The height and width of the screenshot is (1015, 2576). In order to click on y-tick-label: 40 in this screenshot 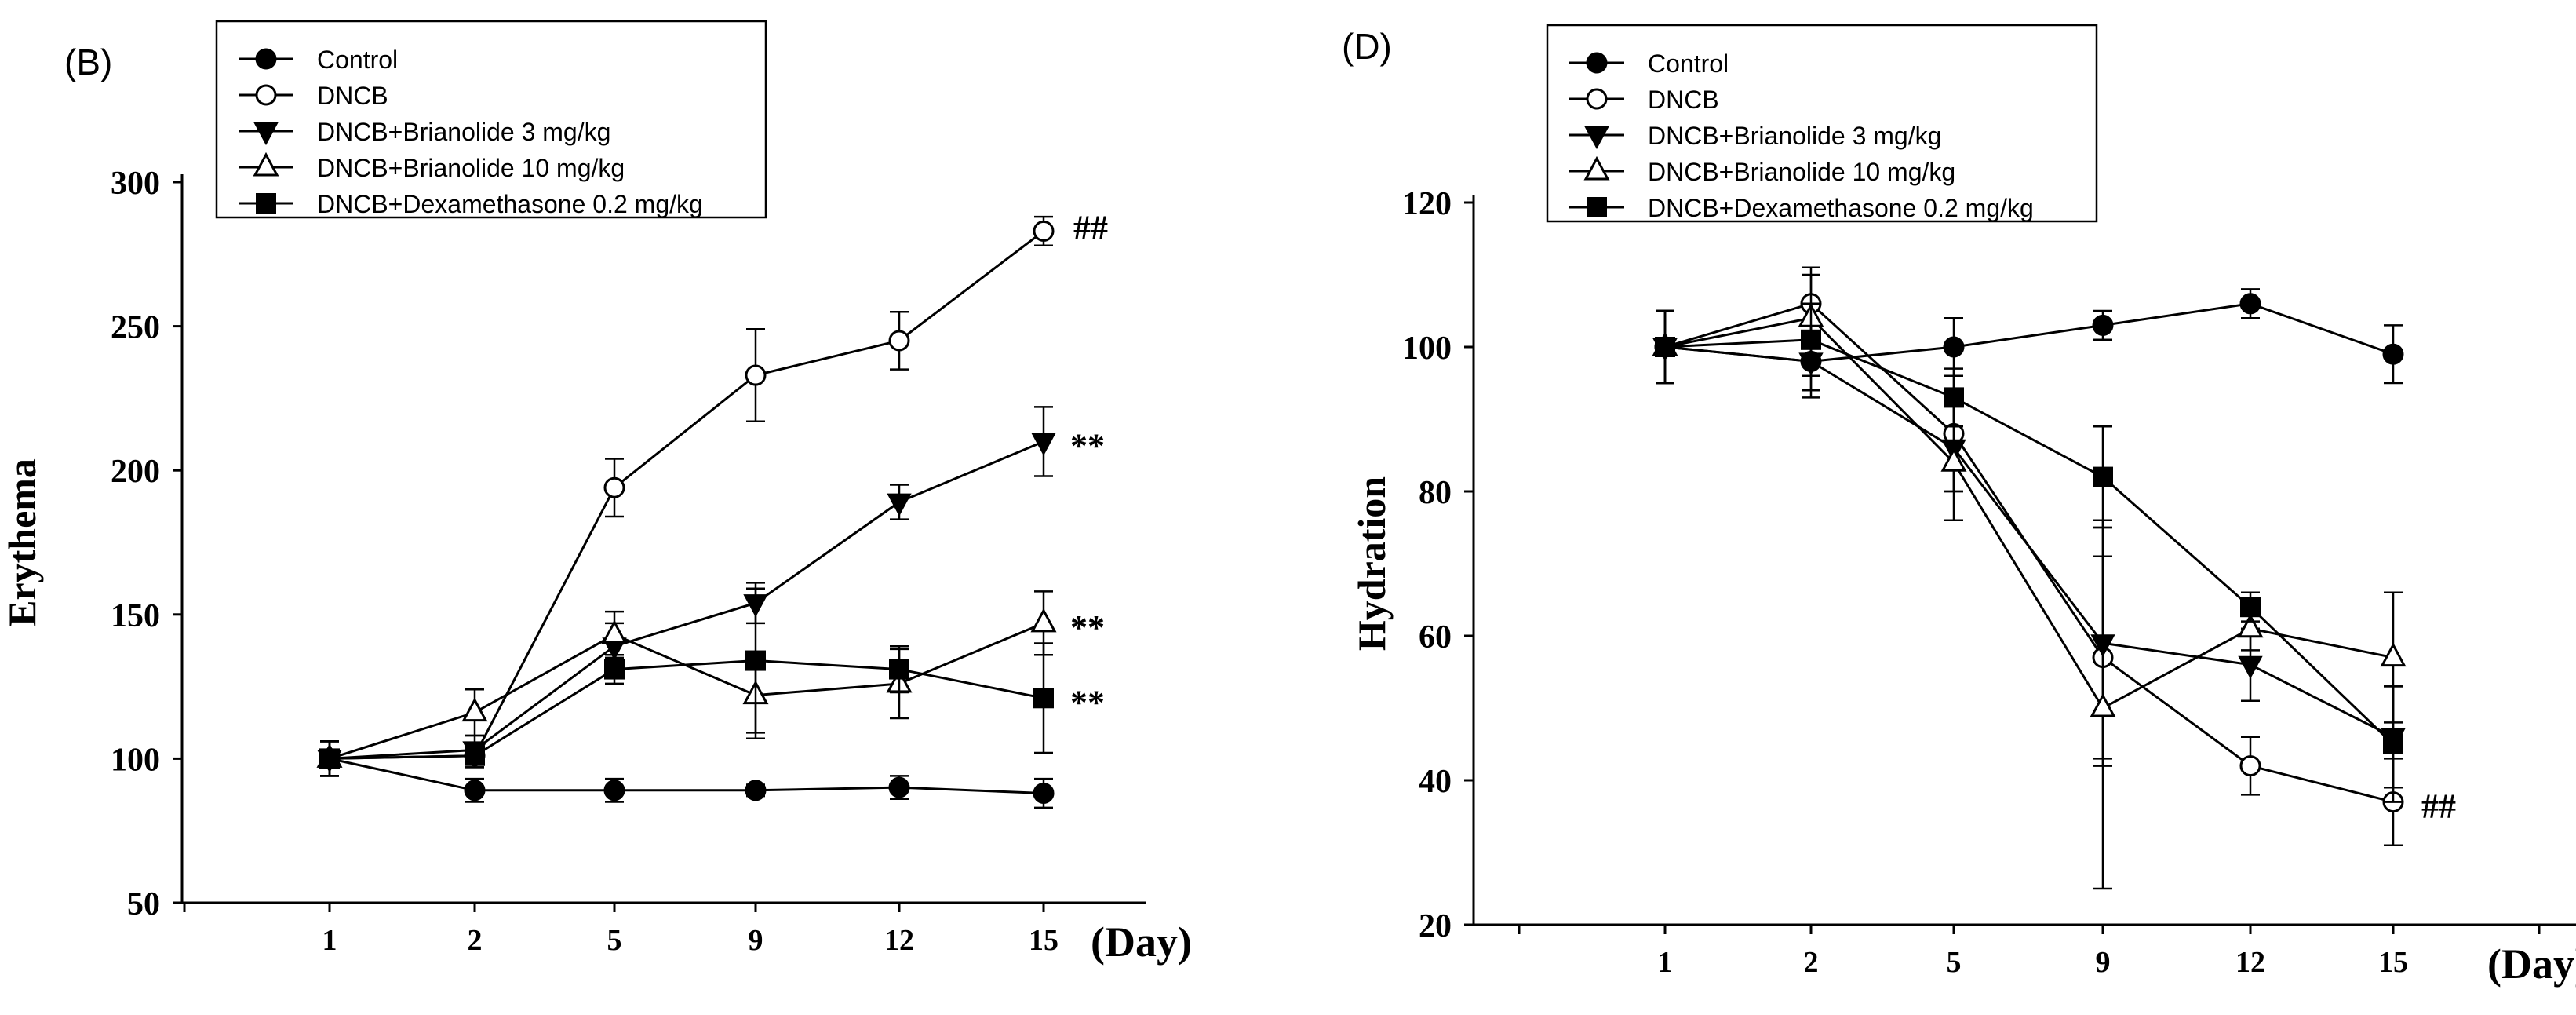, I will do `click(1435, 782)`.